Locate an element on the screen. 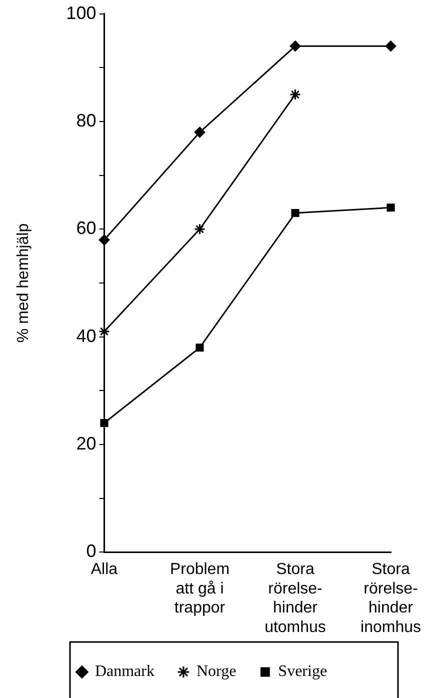 Image resolution: width=424 pixels, height=698 pixels. legend-label: Norge is located at coordinates (216, 671).